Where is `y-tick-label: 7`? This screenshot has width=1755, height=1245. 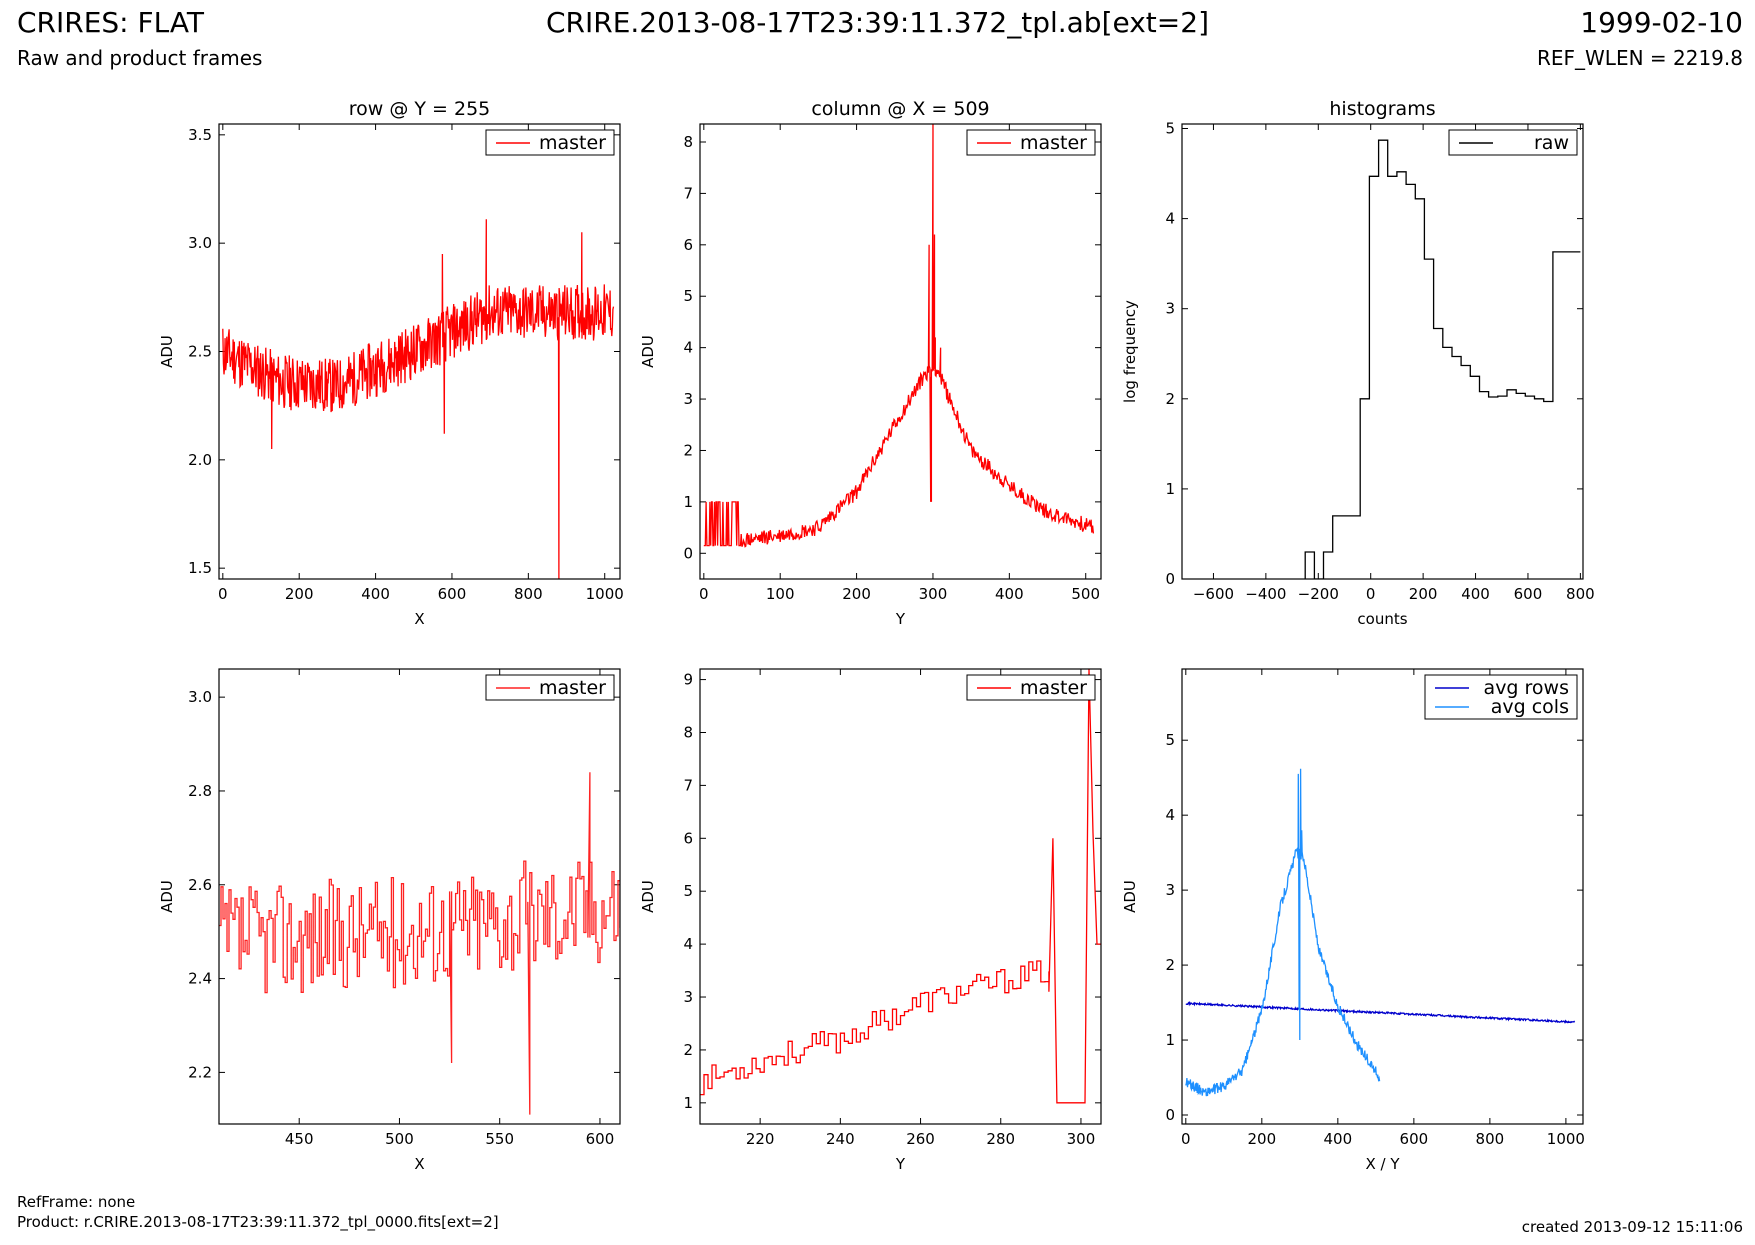
y-tick-label: 7 is located at coordinates (688, 785).